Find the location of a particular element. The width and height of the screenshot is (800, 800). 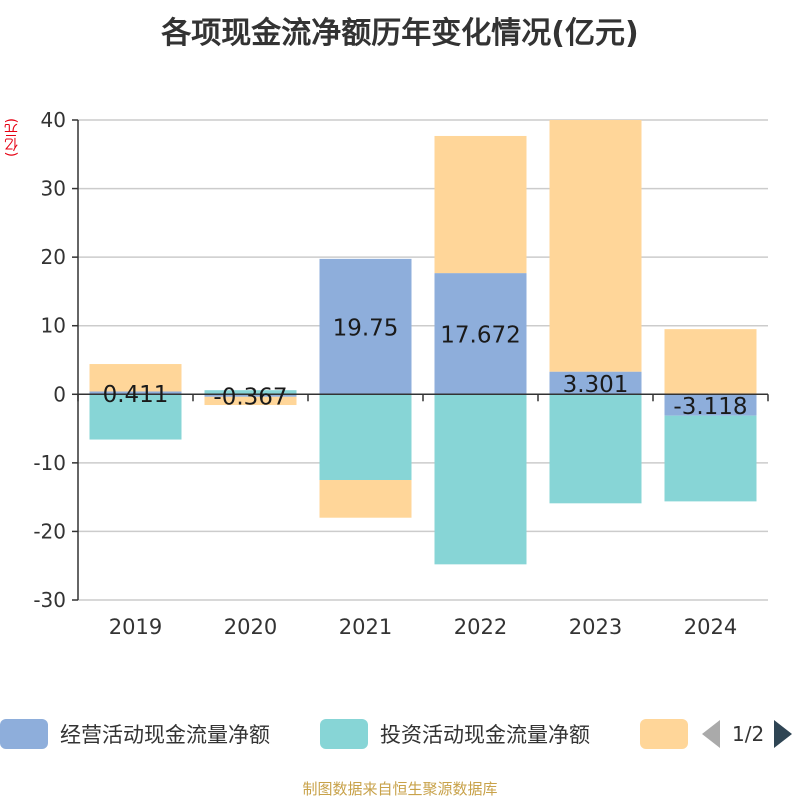

data-source-footer: 制图数据来自恒生聚源数据库 is located at coordinates (400, 789).